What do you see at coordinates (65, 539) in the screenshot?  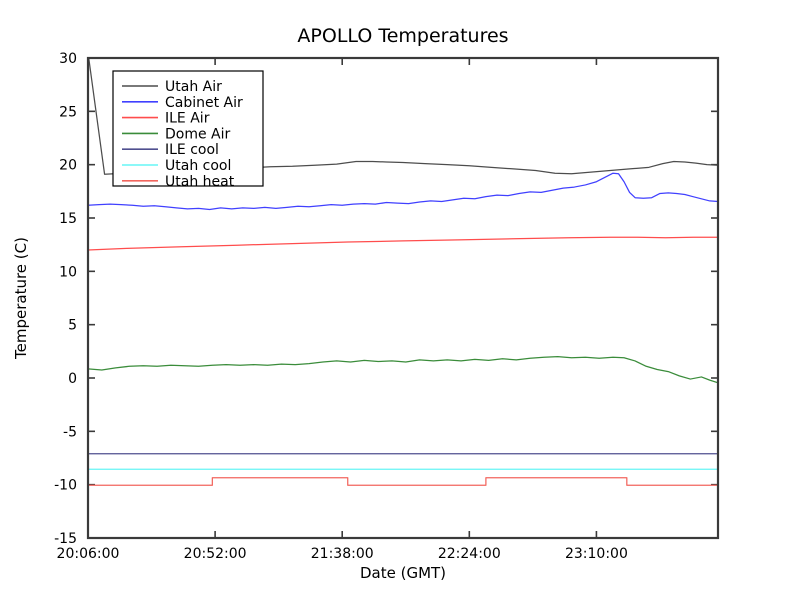 I see `y-tick-label: -15` at bounding box center [65, 539].